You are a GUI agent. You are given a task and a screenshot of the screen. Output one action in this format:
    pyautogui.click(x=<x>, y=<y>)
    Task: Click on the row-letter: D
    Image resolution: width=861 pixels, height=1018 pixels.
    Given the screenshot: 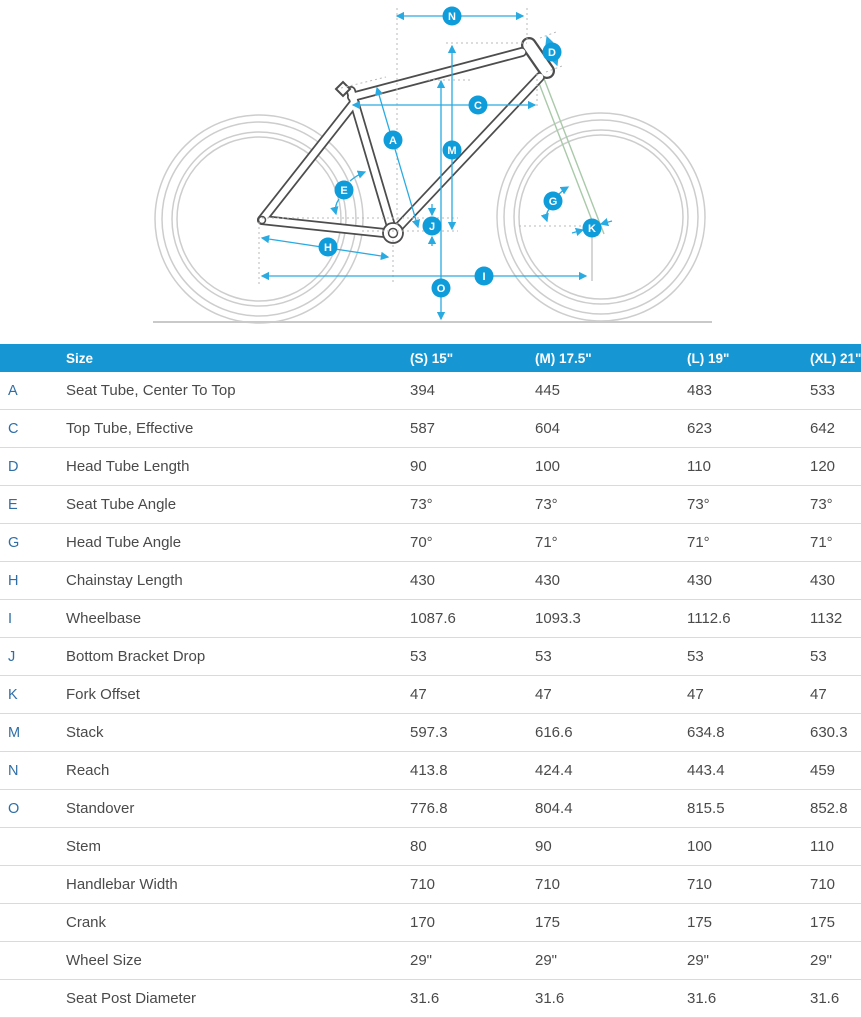 What is the action you would take?
    pyautogui.click(x=13, y=466)
    